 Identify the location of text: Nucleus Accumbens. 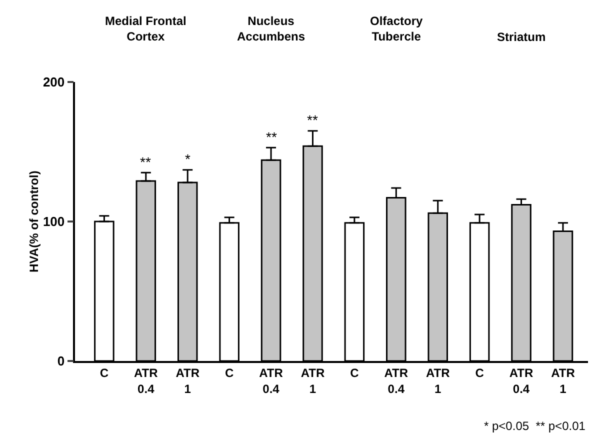
(271, 29).